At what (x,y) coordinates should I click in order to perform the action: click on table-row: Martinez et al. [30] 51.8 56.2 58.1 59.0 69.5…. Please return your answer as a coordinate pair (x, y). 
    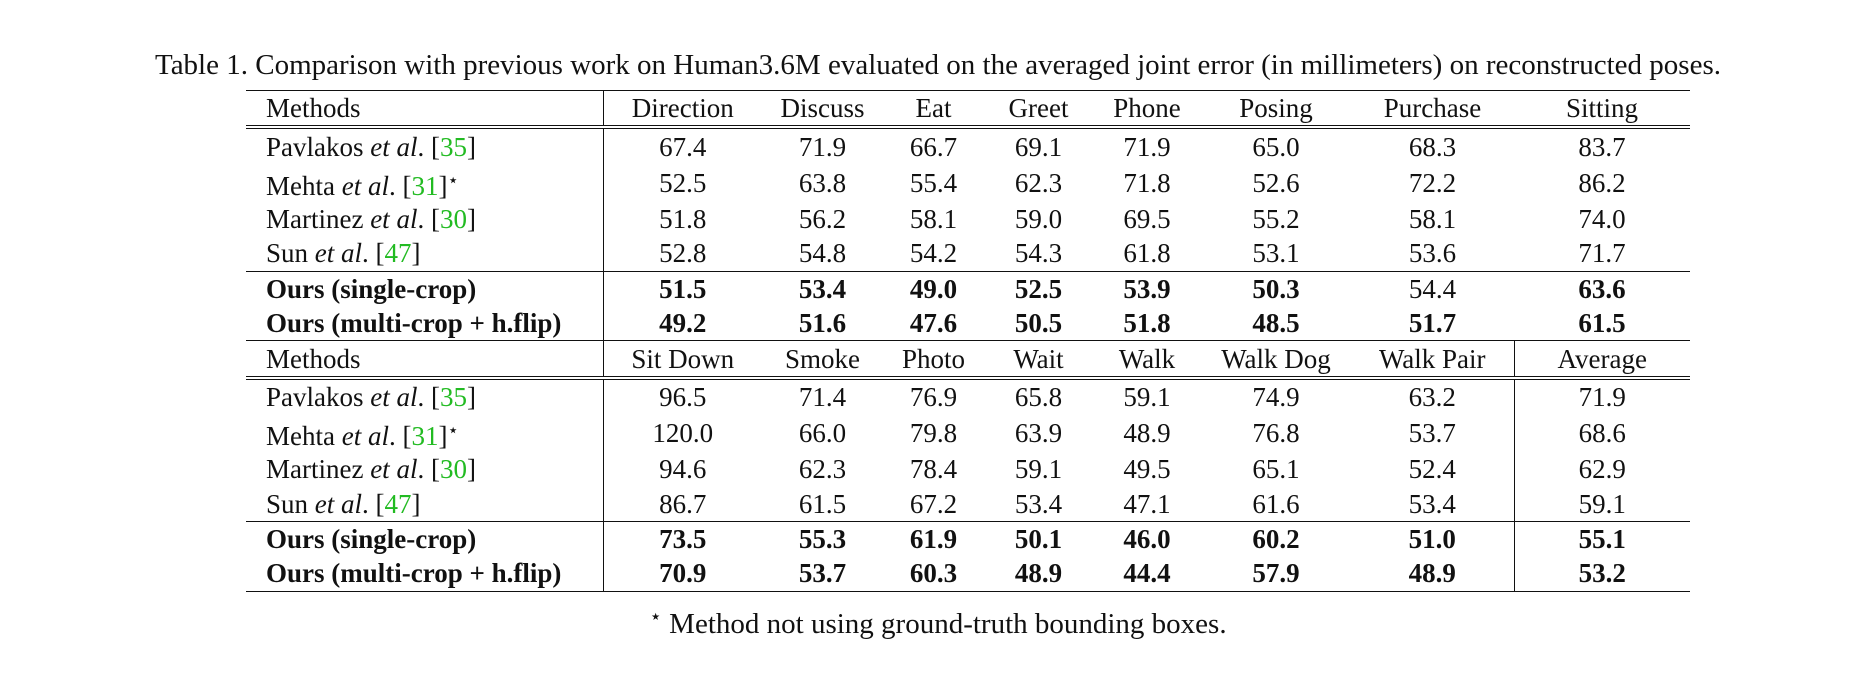
    Looking at the image, I should click on (968, 219).